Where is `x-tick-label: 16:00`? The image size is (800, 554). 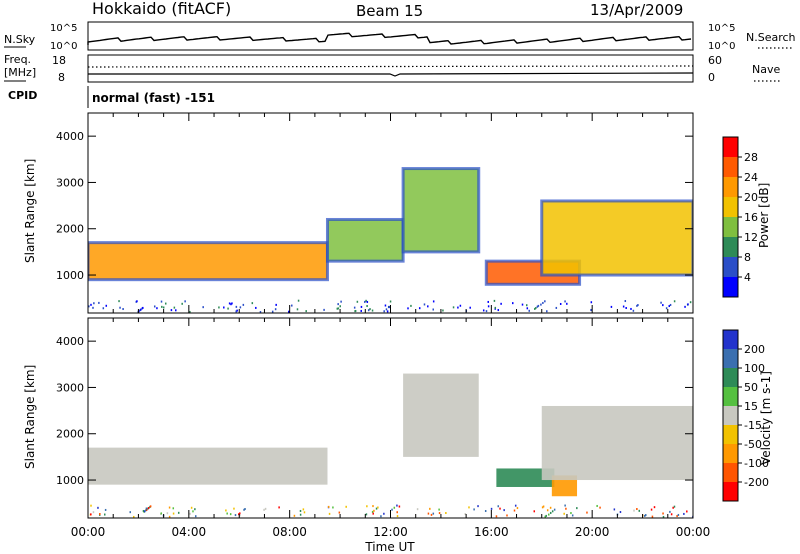
x-tick-label: 16:00 is located at coordinates (491, 532).